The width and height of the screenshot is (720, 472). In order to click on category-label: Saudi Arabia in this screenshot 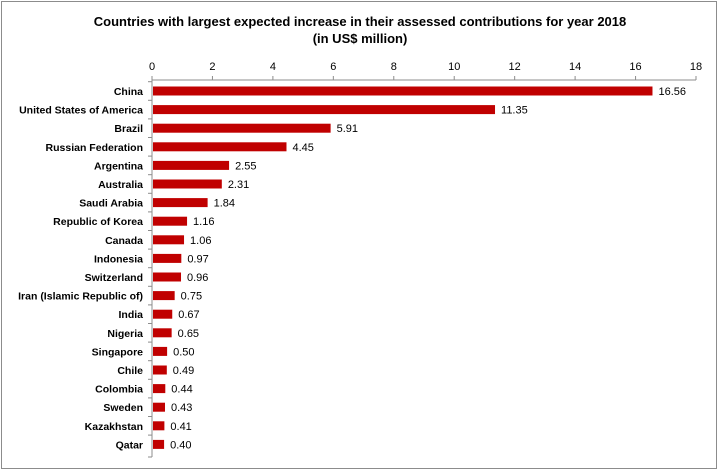, I will do `click(111, 204)`.